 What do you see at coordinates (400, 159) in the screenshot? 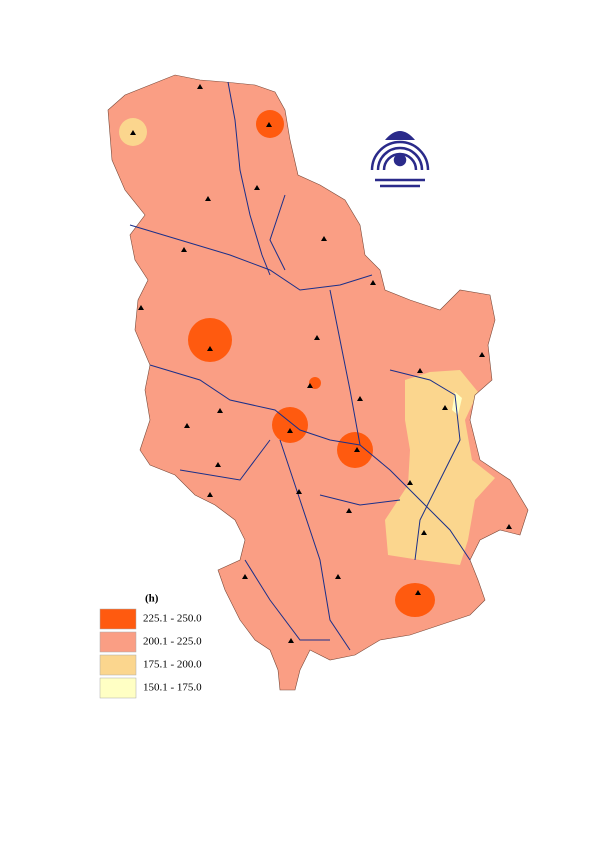
I see `logo` at bounding box center [400, 159].